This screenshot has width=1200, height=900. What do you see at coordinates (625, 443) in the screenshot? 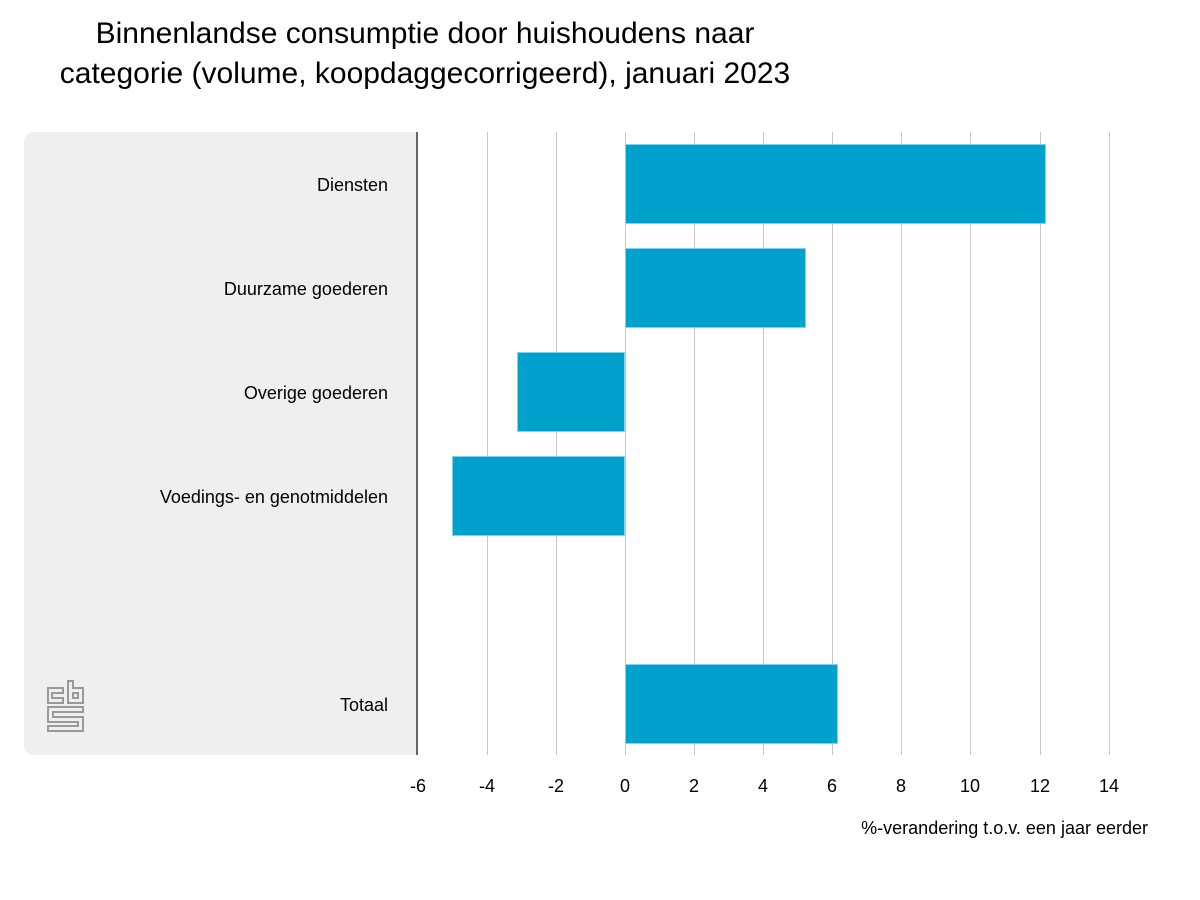
I see `gridline-zero` at bounding box center [625, 443].